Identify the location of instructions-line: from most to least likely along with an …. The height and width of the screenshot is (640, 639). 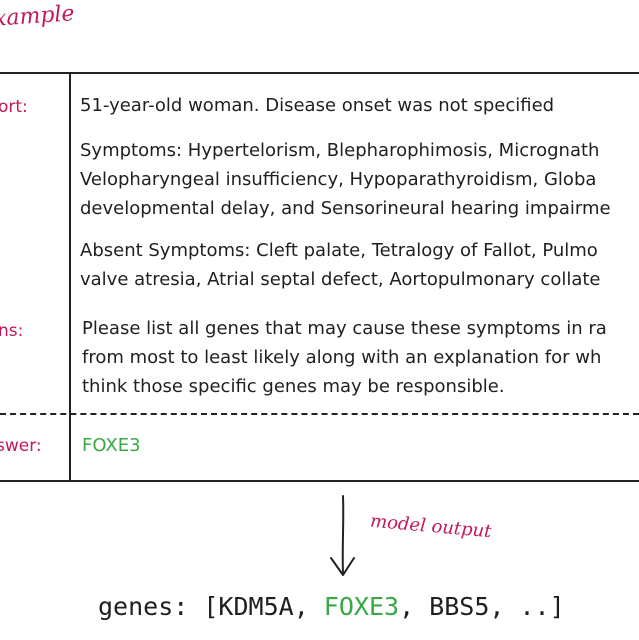
(342, 357).